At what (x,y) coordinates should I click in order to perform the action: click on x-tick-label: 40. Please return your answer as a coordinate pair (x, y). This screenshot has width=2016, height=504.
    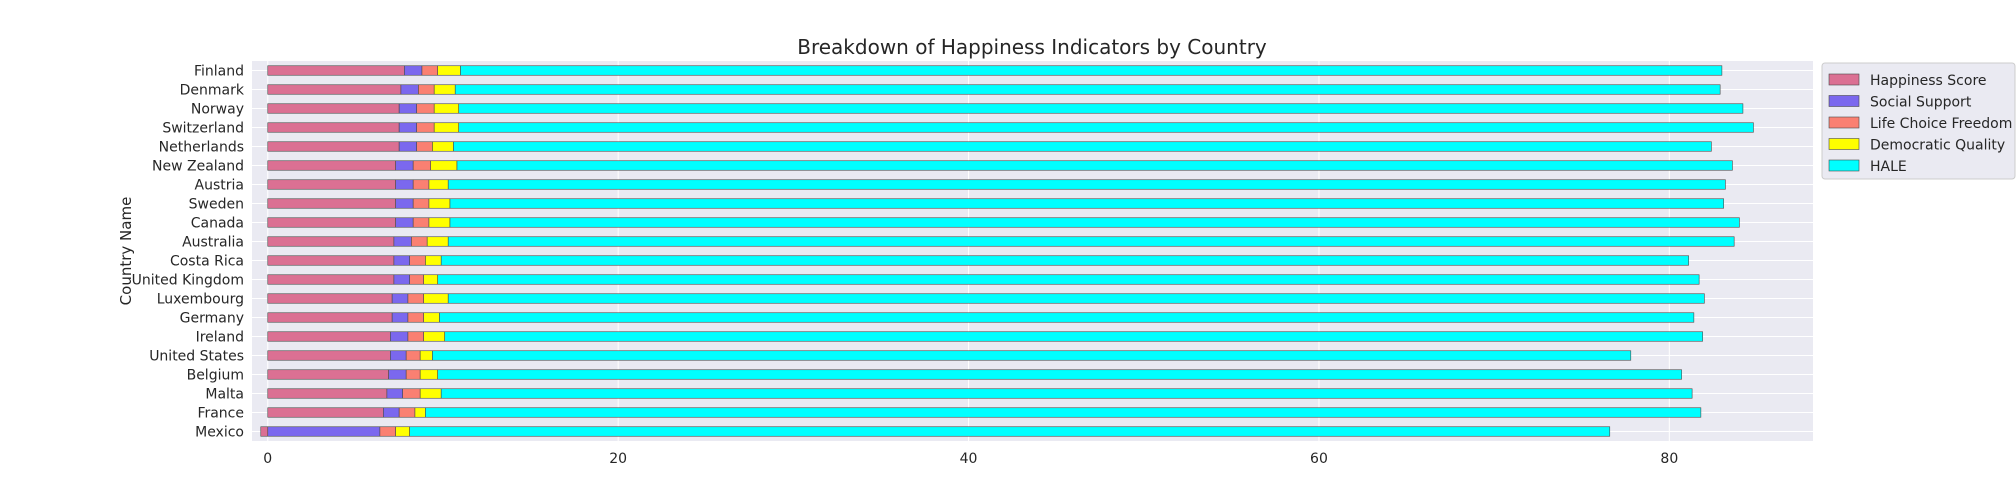
    Looking at the image, I should click on (969, 459).